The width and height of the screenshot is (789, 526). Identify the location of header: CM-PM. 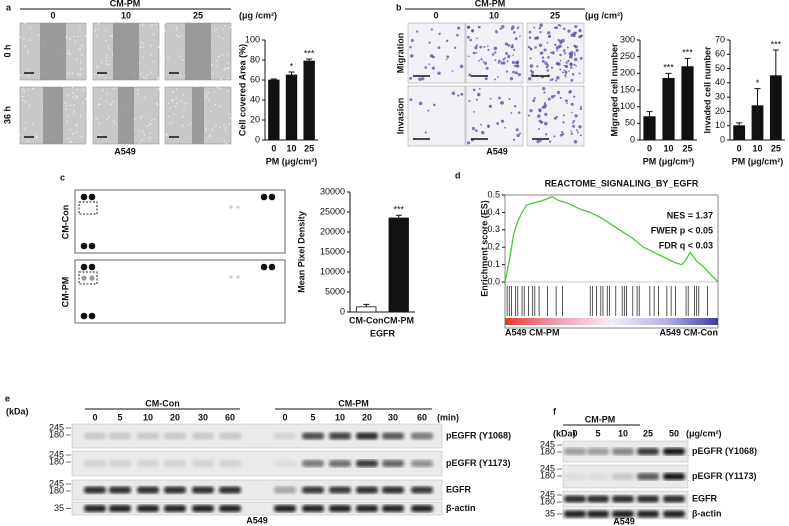
(600, 419).